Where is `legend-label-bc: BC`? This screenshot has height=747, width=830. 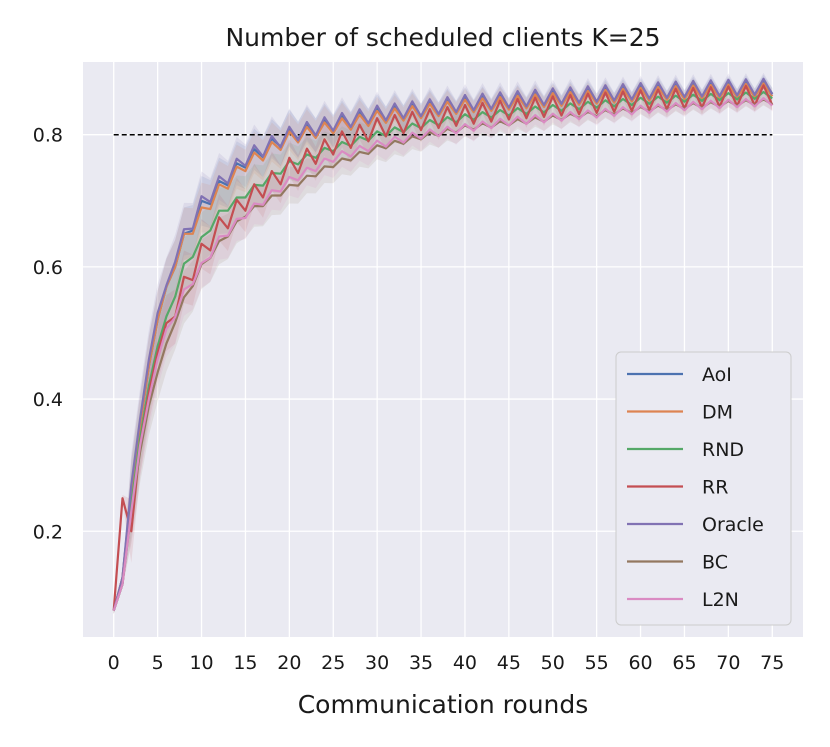 legend-label-bc: BC is located at coordinates (715, 563).